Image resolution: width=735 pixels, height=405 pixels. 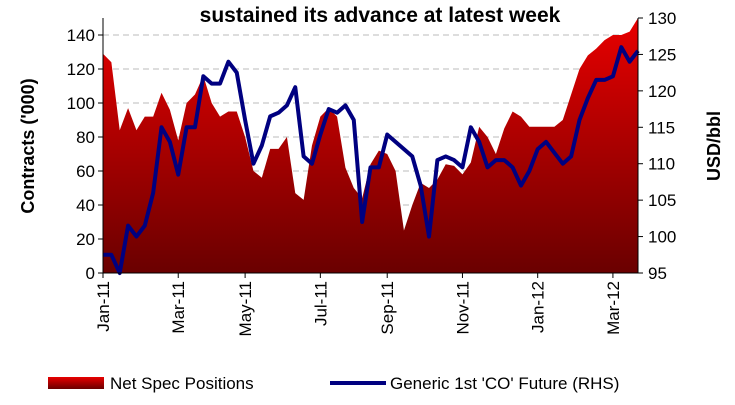 I want to click on x-tick-label: Jan-12, so click(x=538, y=307).